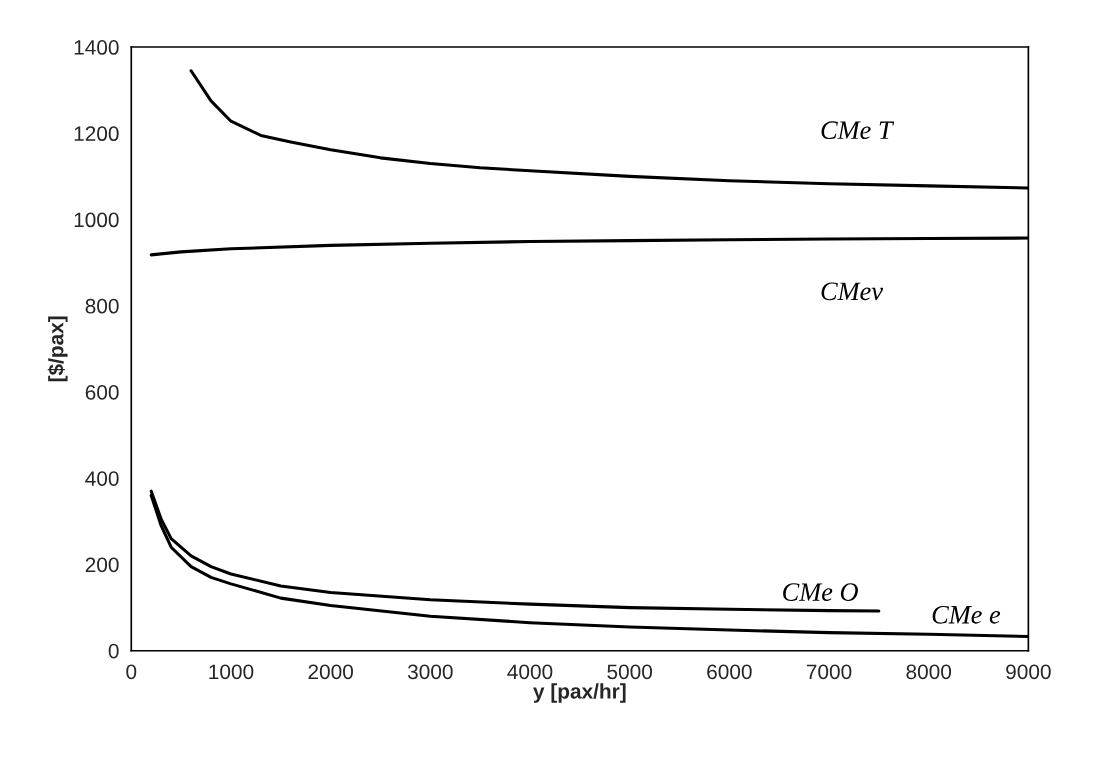 Image resolution: width=1094 pixels, height=784 pixels. Describe the element at coordinates (852, 291) in the screenshot. I see `series-label: CMev` at that location.